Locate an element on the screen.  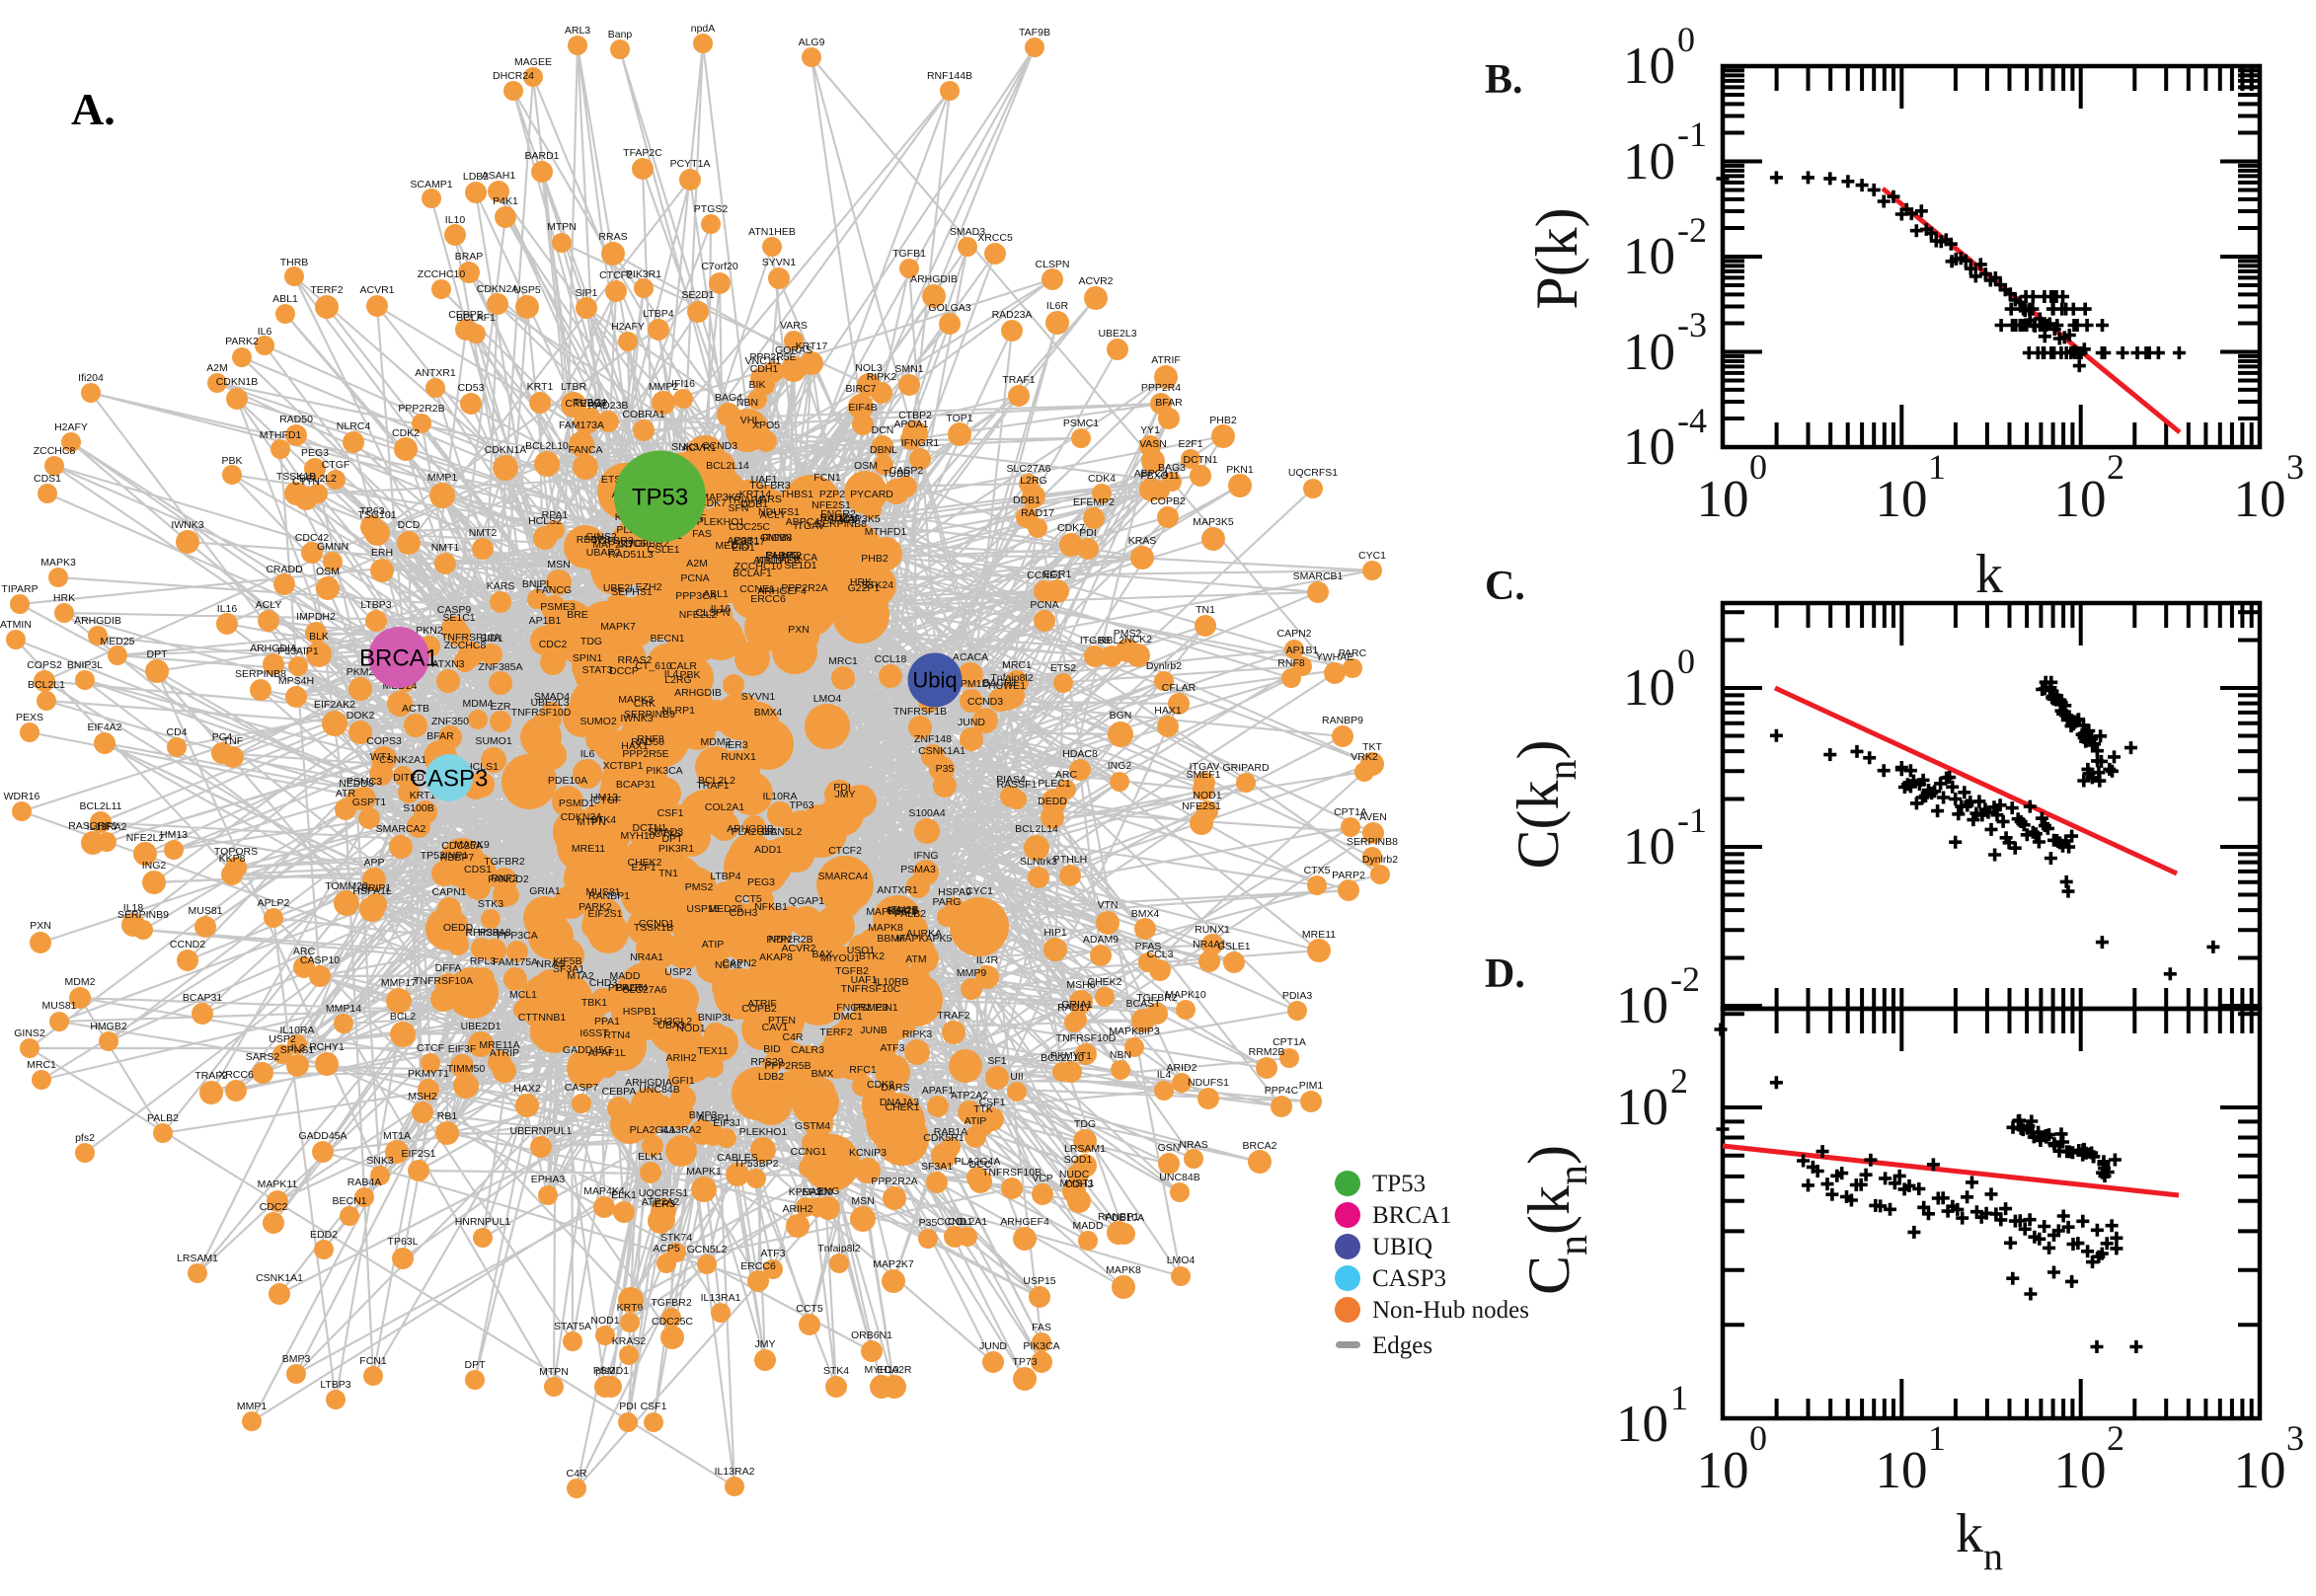
svg-text: MYST1 is located at coordinates (1076, 1183).